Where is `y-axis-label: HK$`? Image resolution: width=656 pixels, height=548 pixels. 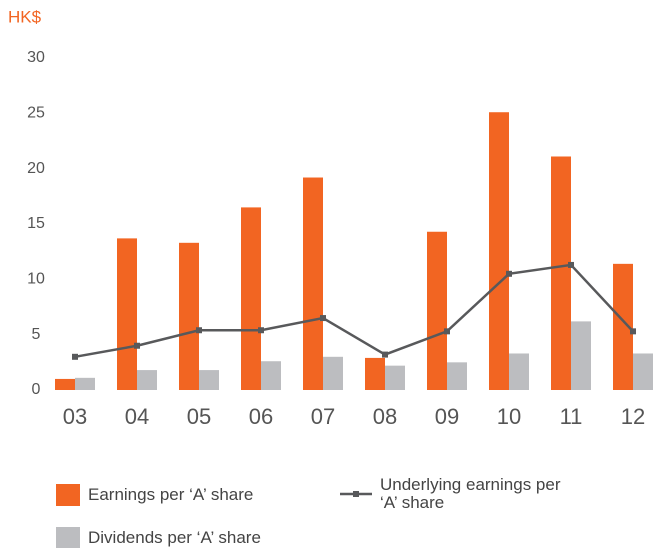 y-axis-label: HK$ is located at coordinates (25, 16).